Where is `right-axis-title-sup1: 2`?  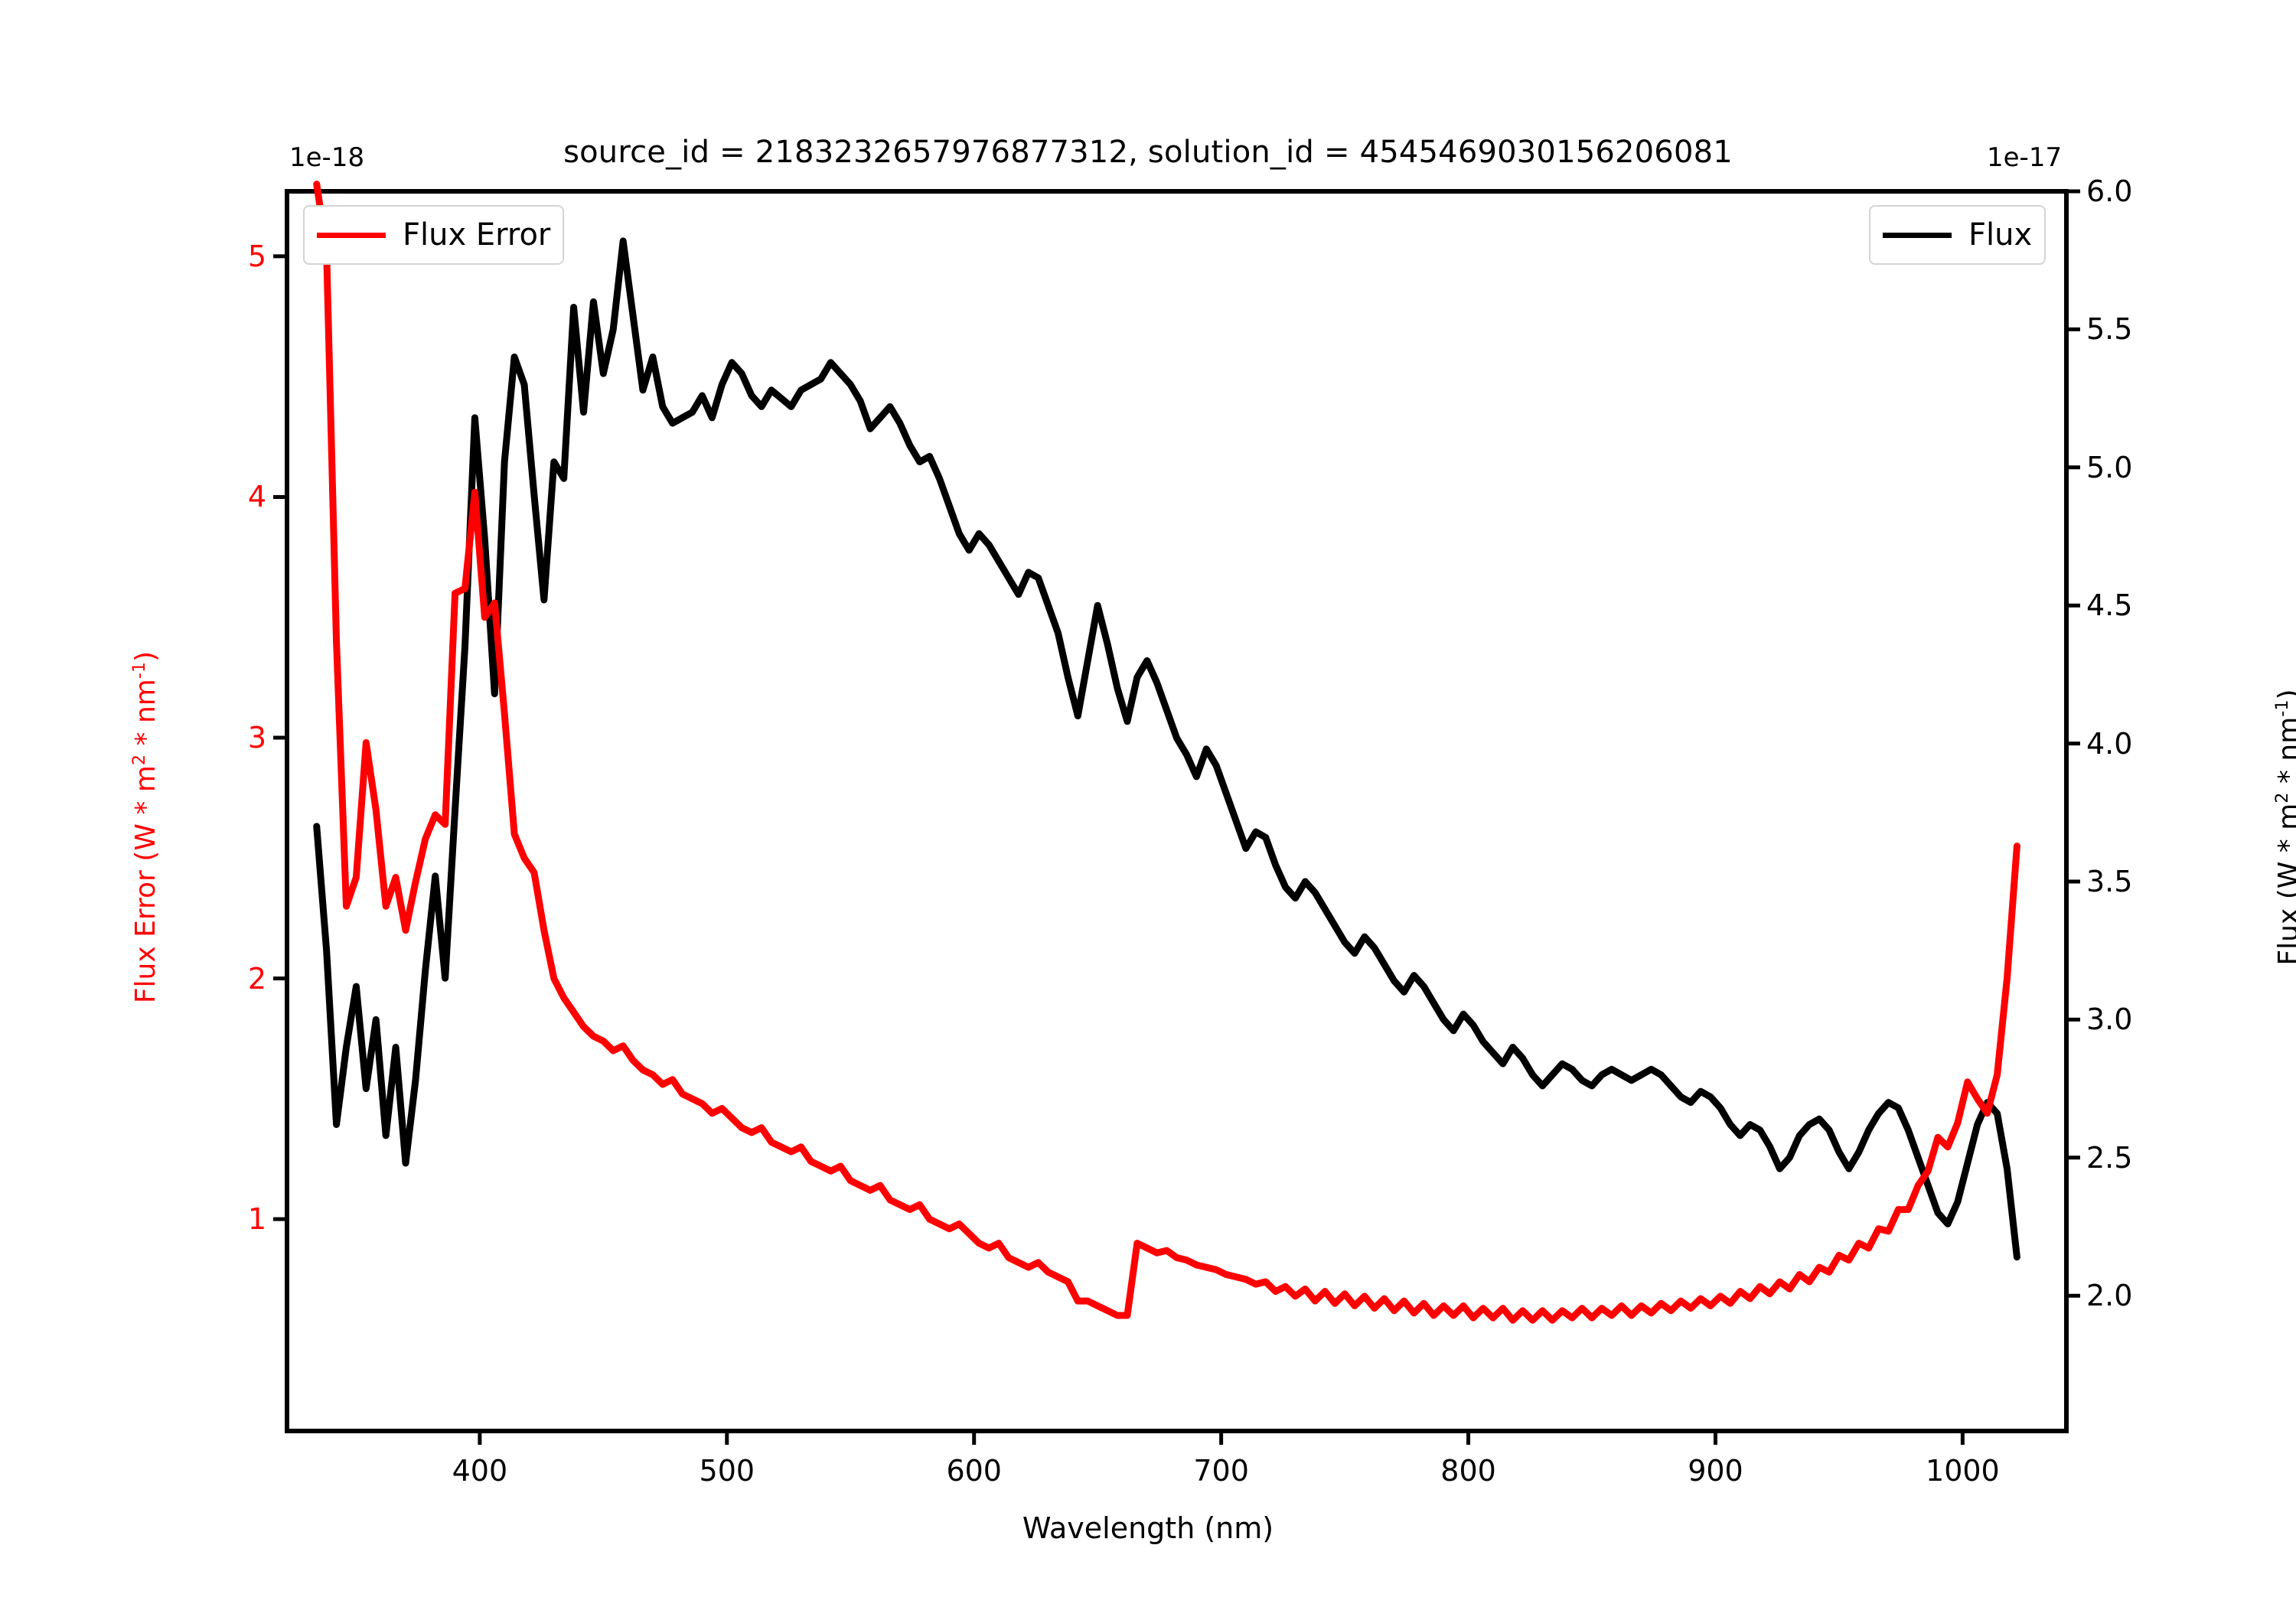
right-axis-title-sup1: 2 is located at coordinates (2282, 798).